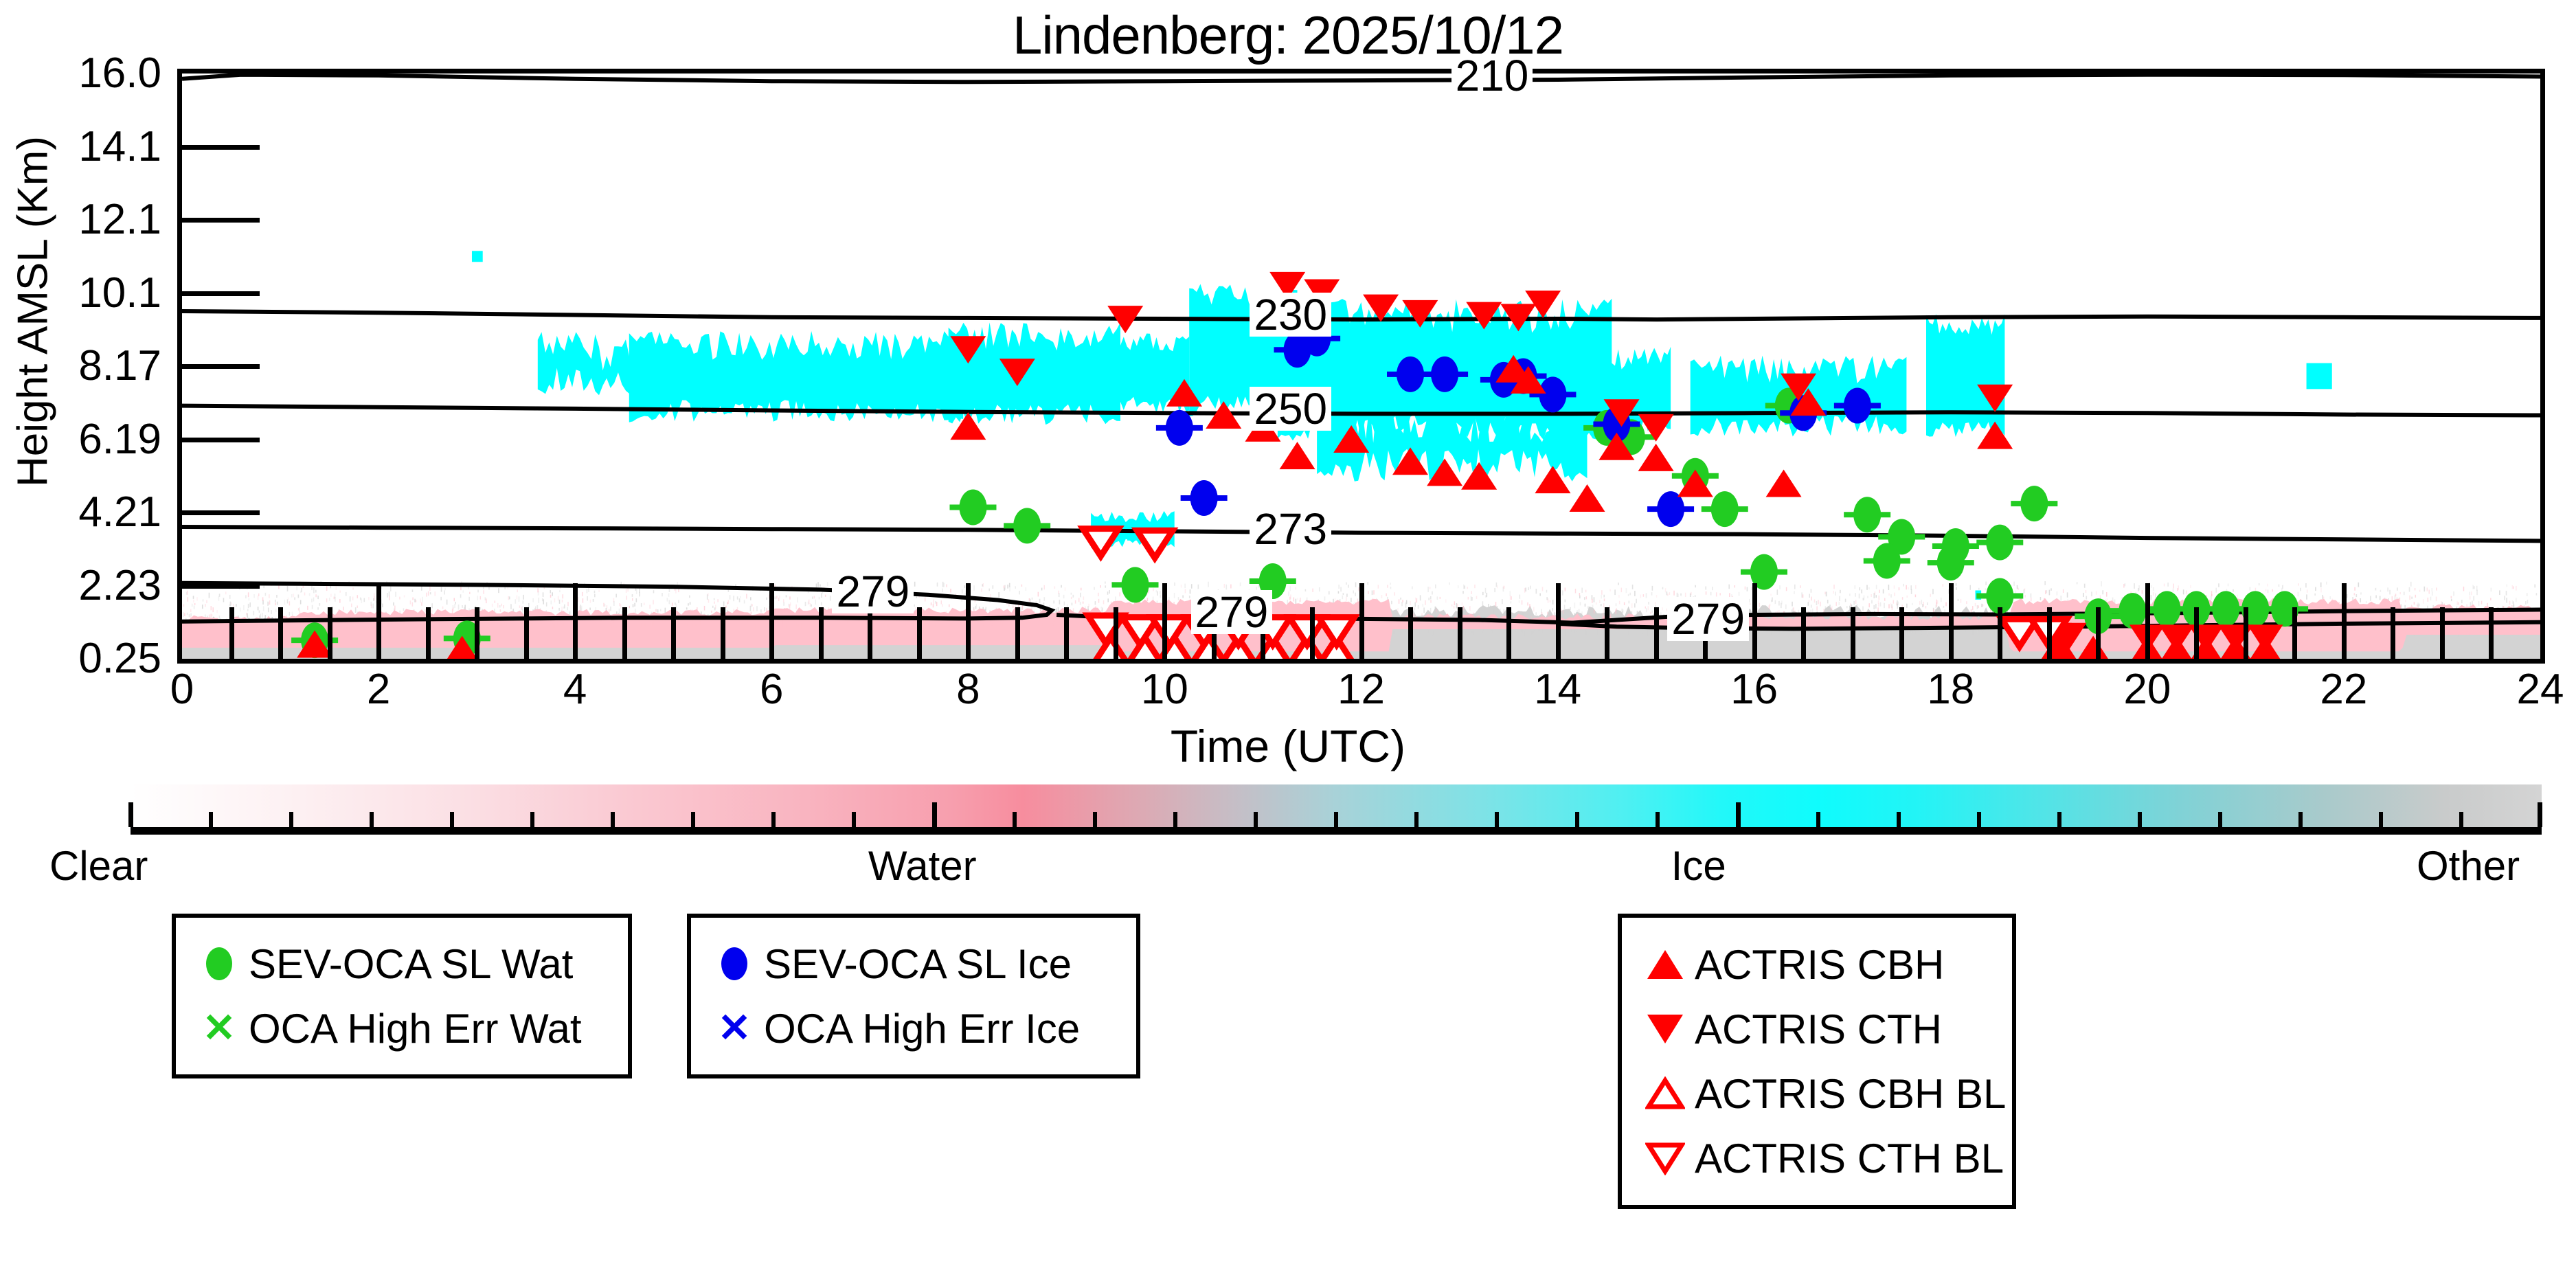 The image size is (2576, 1288). I want to click on triangle-down-open-icon, so click(1665, 1158).